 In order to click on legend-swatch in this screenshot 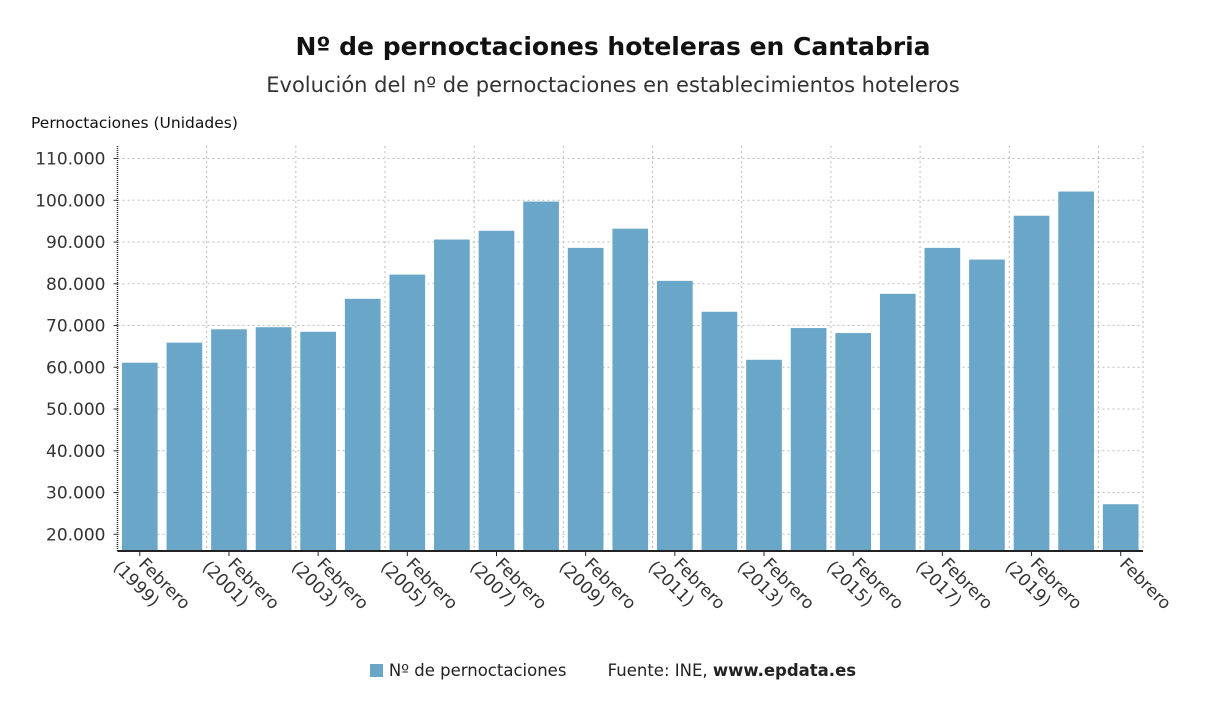, I will do `click(376, 670)`.